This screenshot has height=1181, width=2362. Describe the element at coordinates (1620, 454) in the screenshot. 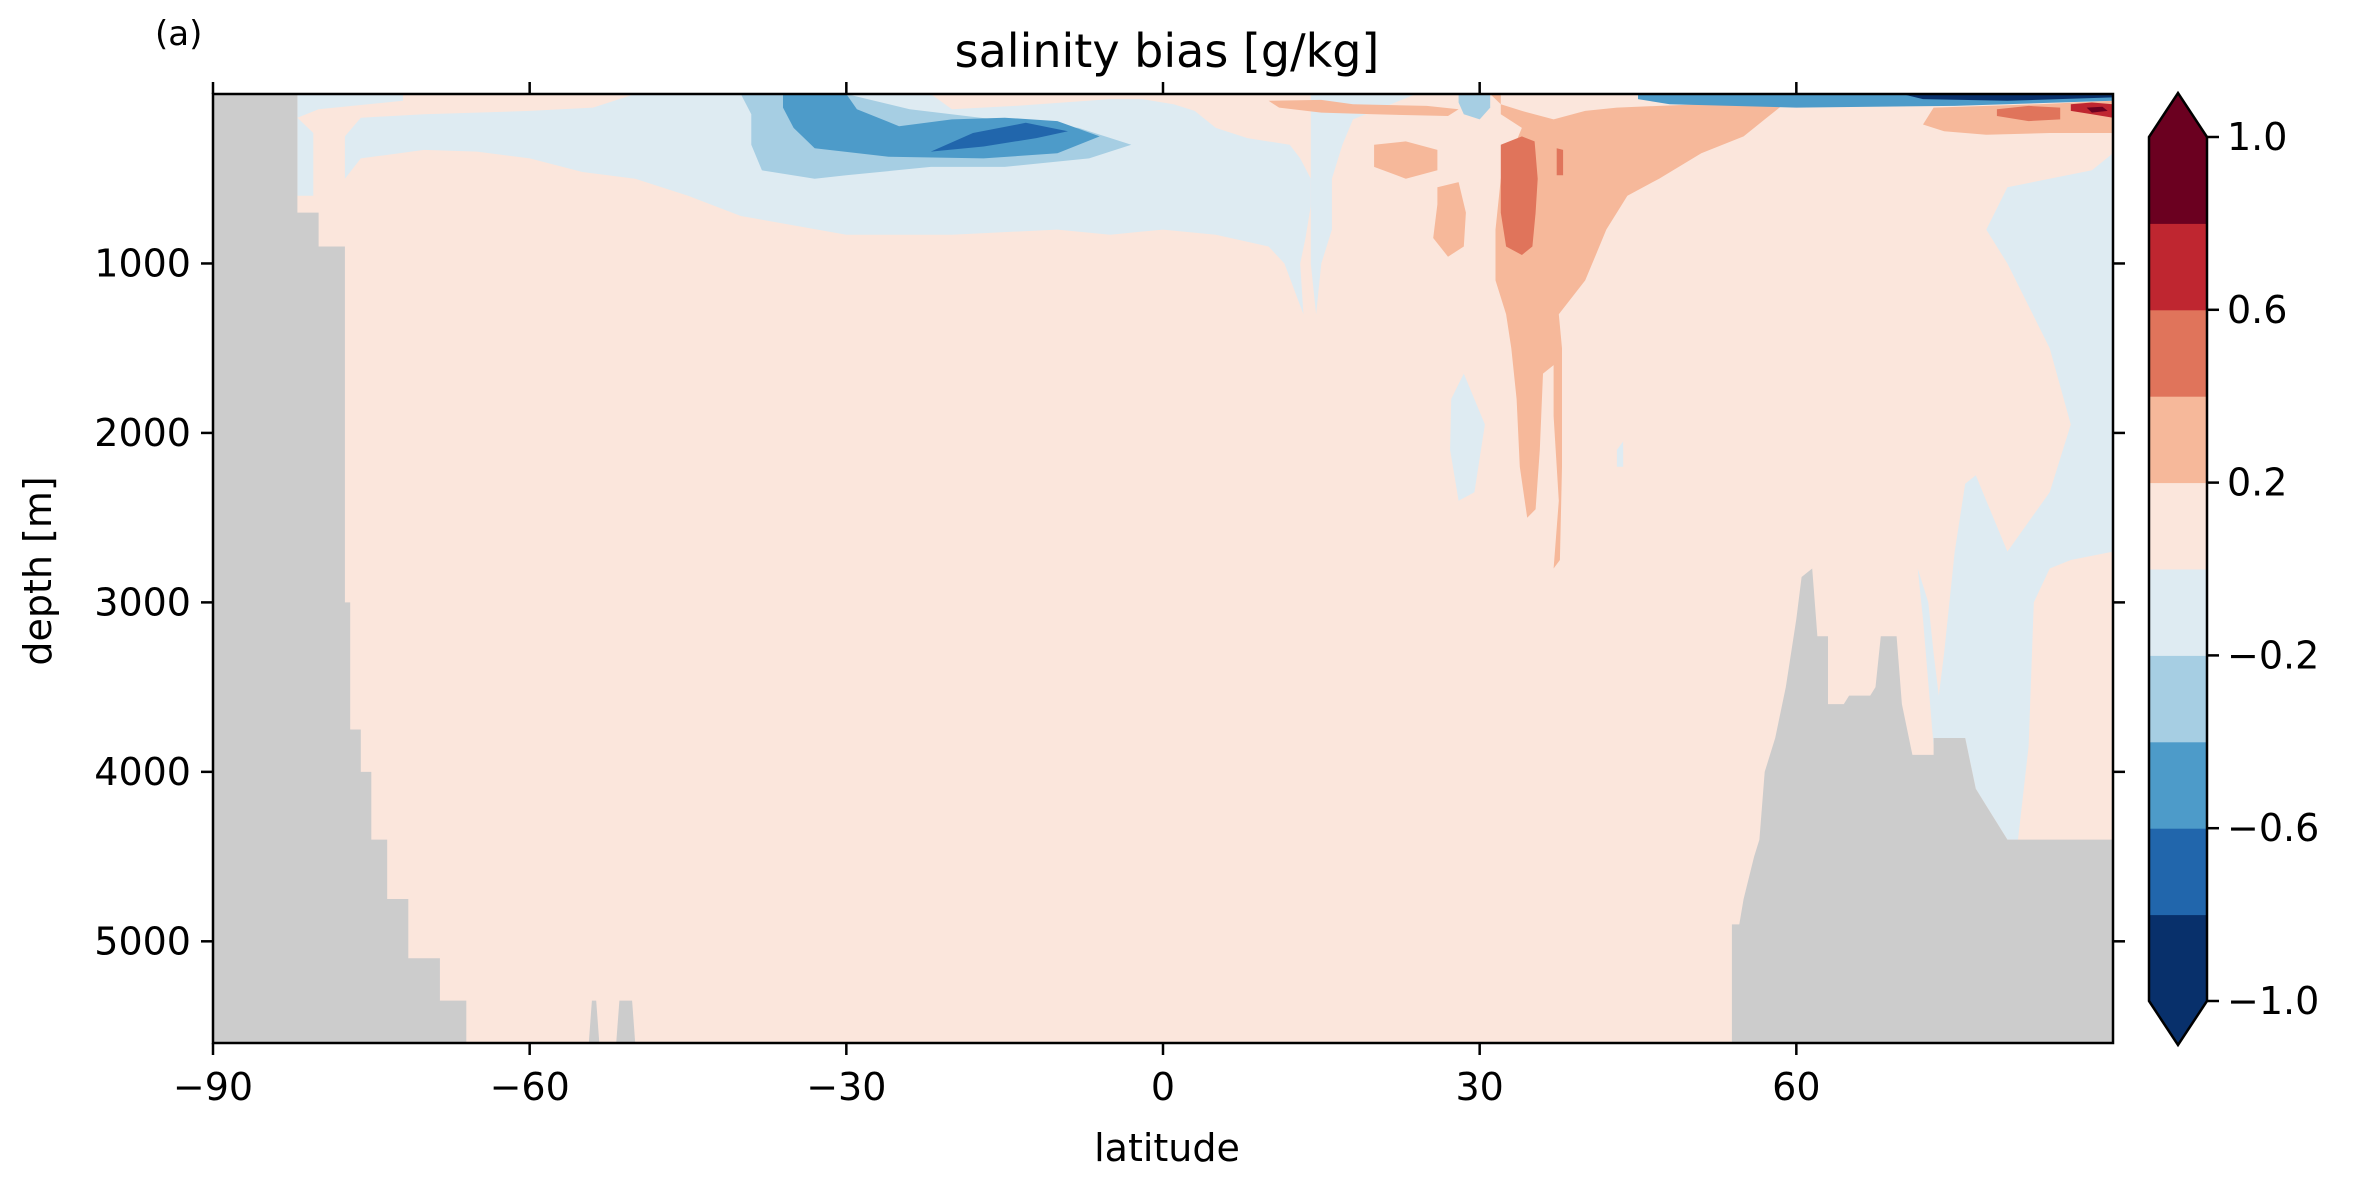

I see `region-neg-43n-spot` at that location.